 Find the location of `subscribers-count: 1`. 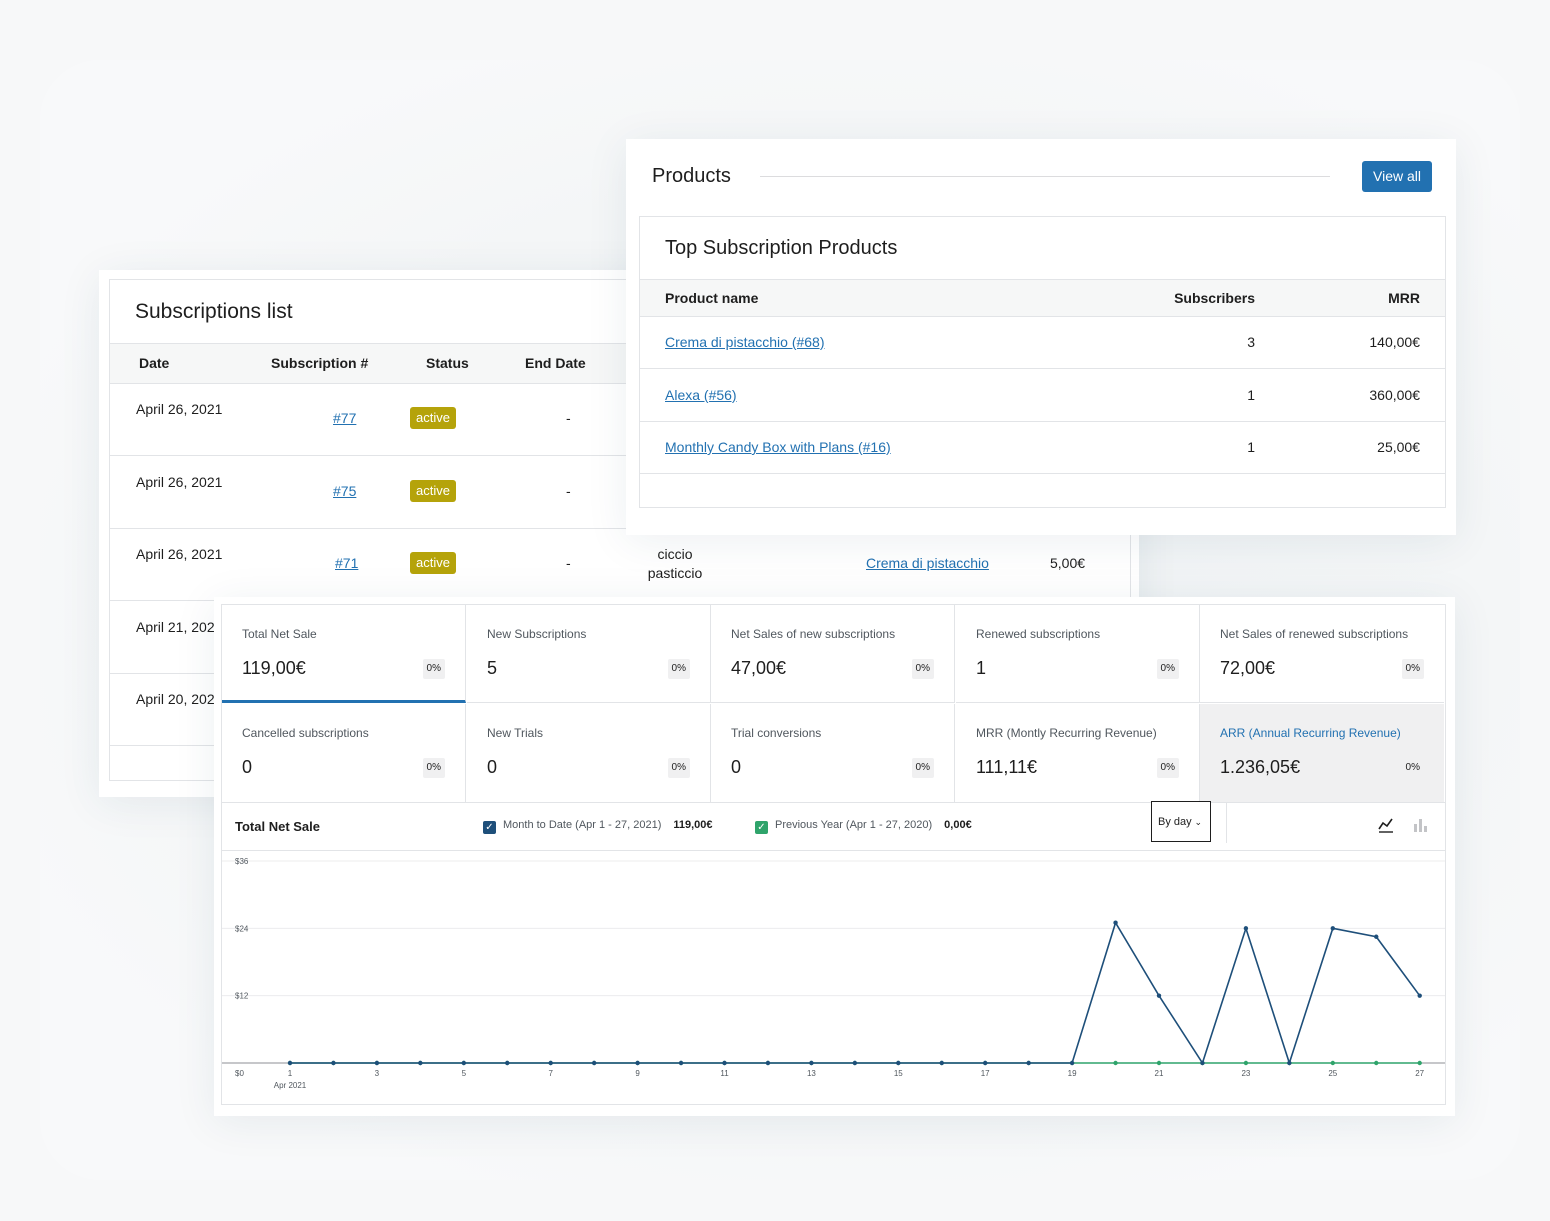

subscribers-count: 1 is located at coordinates (1251, 447).